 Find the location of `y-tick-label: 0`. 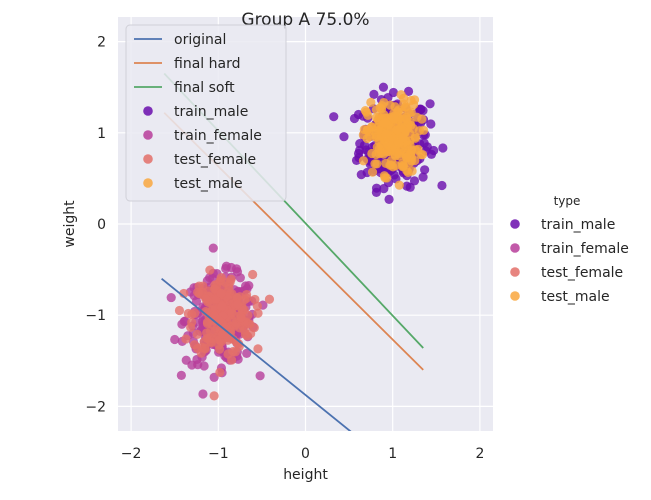

y-tick-label: 0 is located at coordinates (101, 225).